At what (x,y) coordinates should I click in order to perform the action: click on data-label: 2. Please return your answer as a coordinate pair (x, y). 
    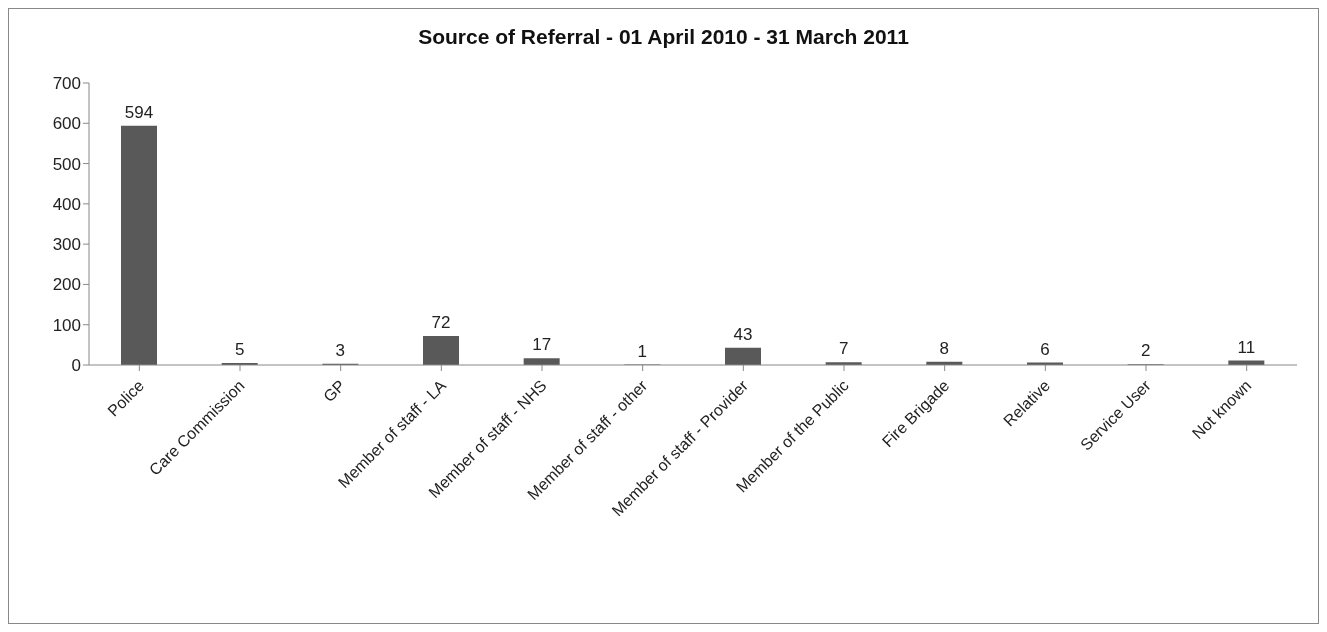
    Looking at the image, I should click on (1145, 351).